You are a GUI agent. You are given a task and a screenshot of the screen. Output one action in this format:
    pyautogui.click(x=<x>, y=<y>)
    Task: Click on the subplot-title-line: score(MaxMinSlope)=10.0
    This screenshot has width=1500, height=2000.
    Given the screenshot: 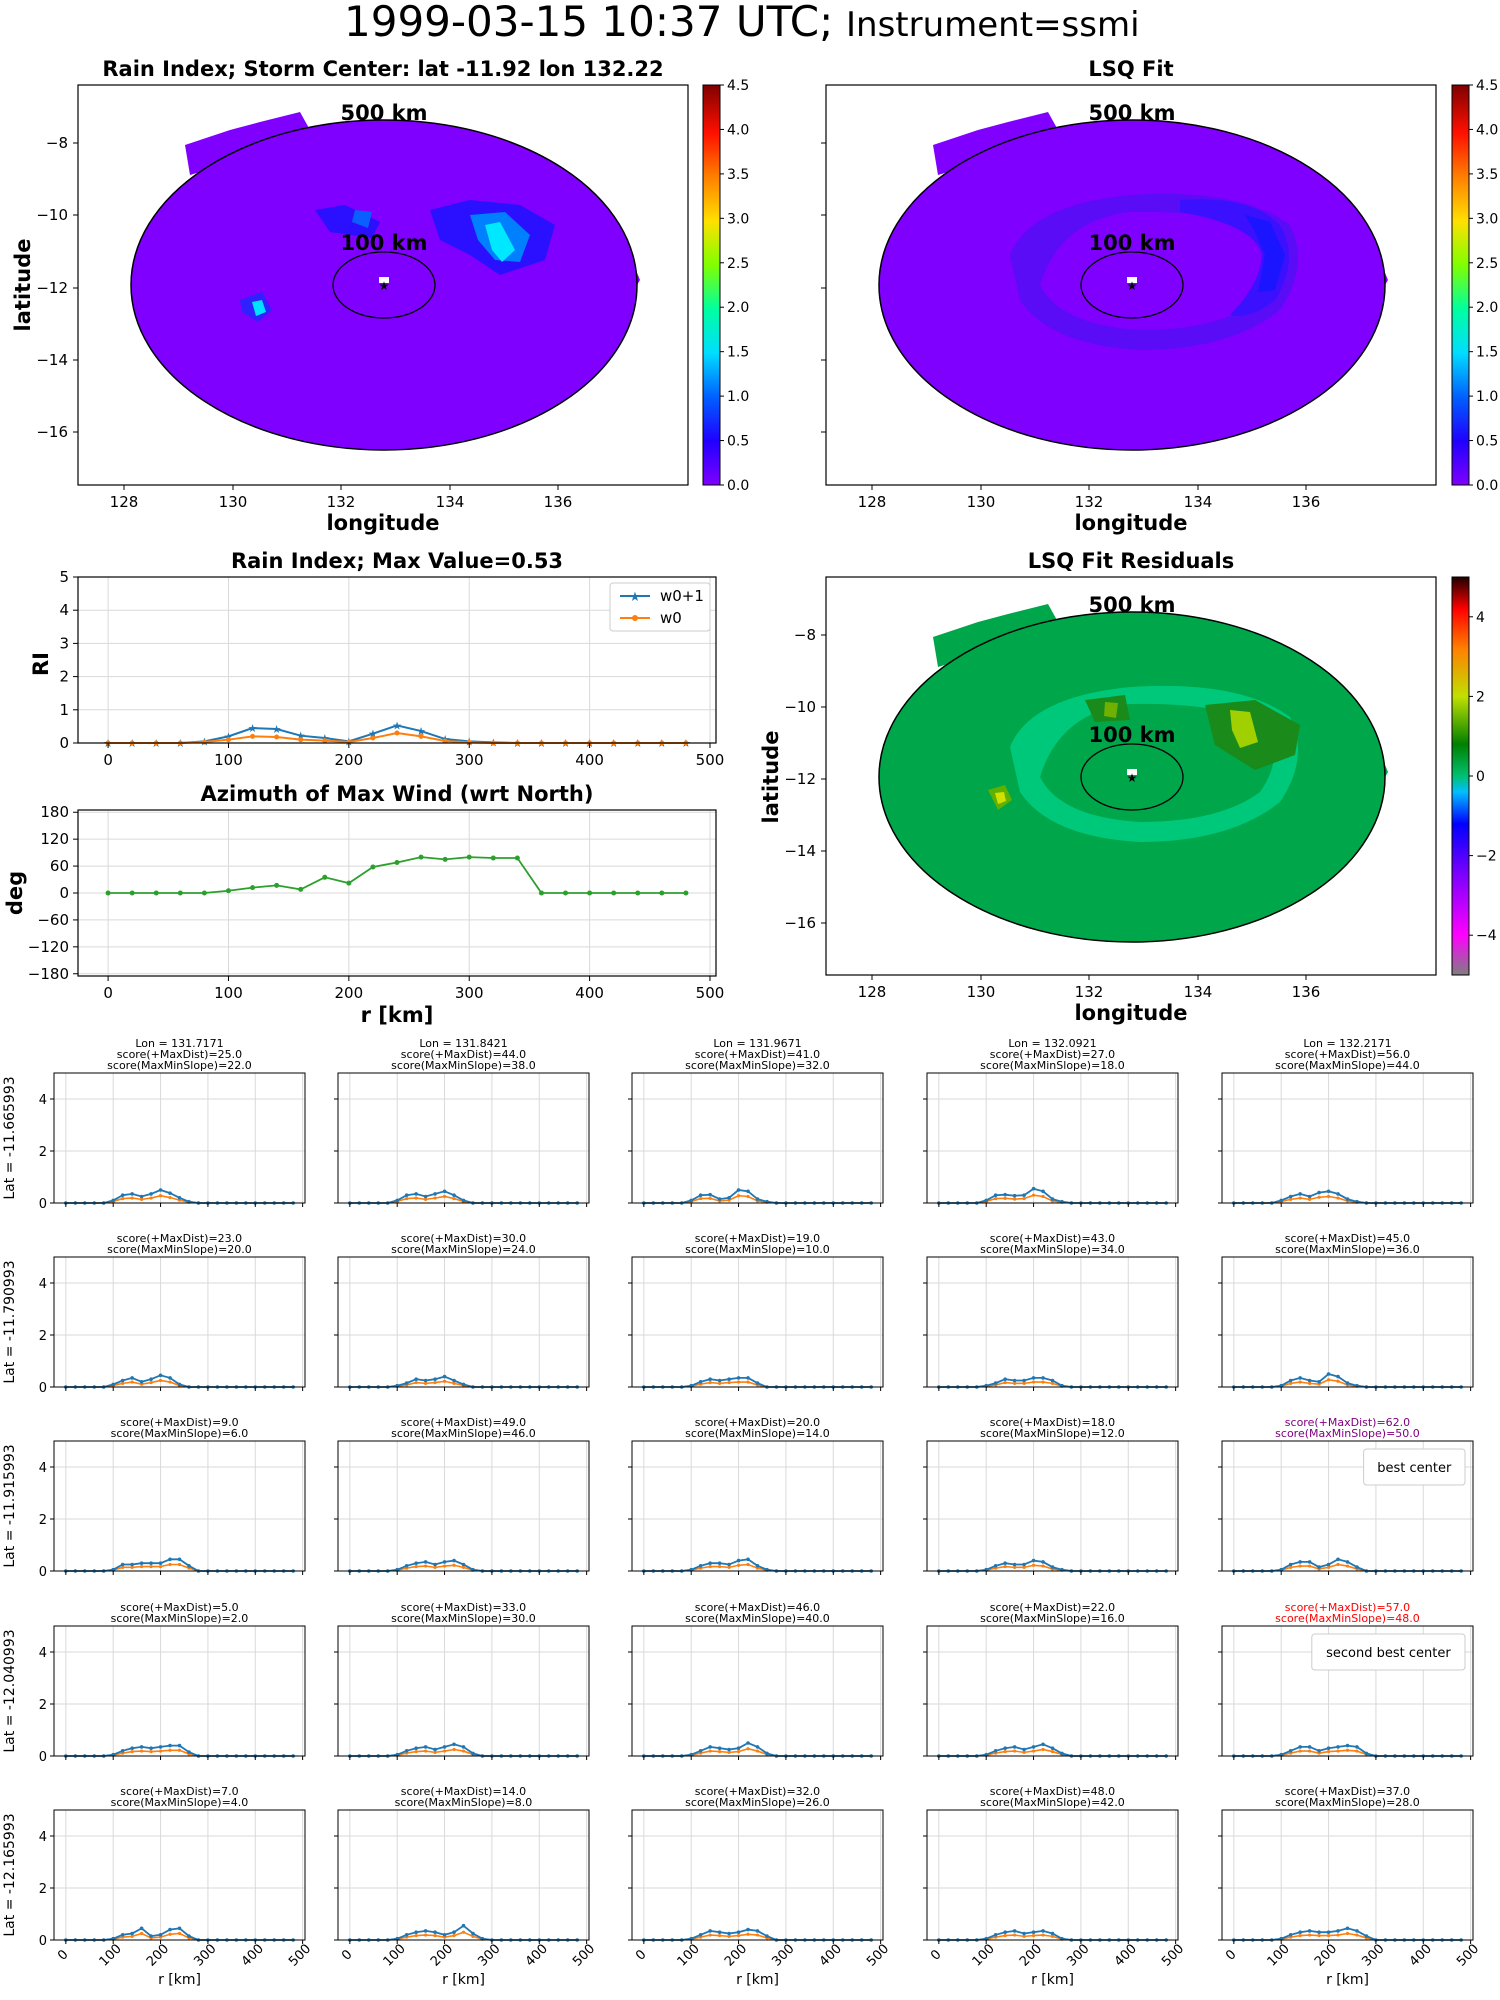 What is the action you would take?
    pyautogui.click(x=757, y=1249)
    